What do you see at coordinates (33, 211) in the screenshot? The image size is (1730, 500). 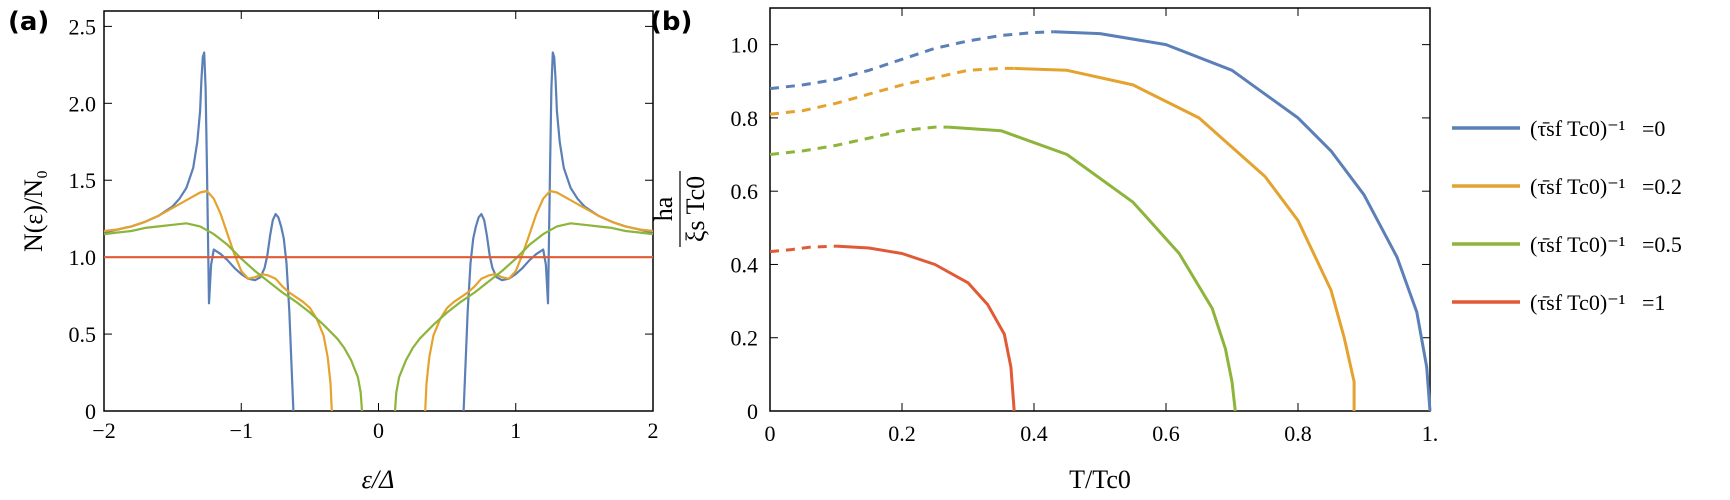 I see `panel-a-ylabel: N(ε)/N₀` at bounding box center [33, 211].